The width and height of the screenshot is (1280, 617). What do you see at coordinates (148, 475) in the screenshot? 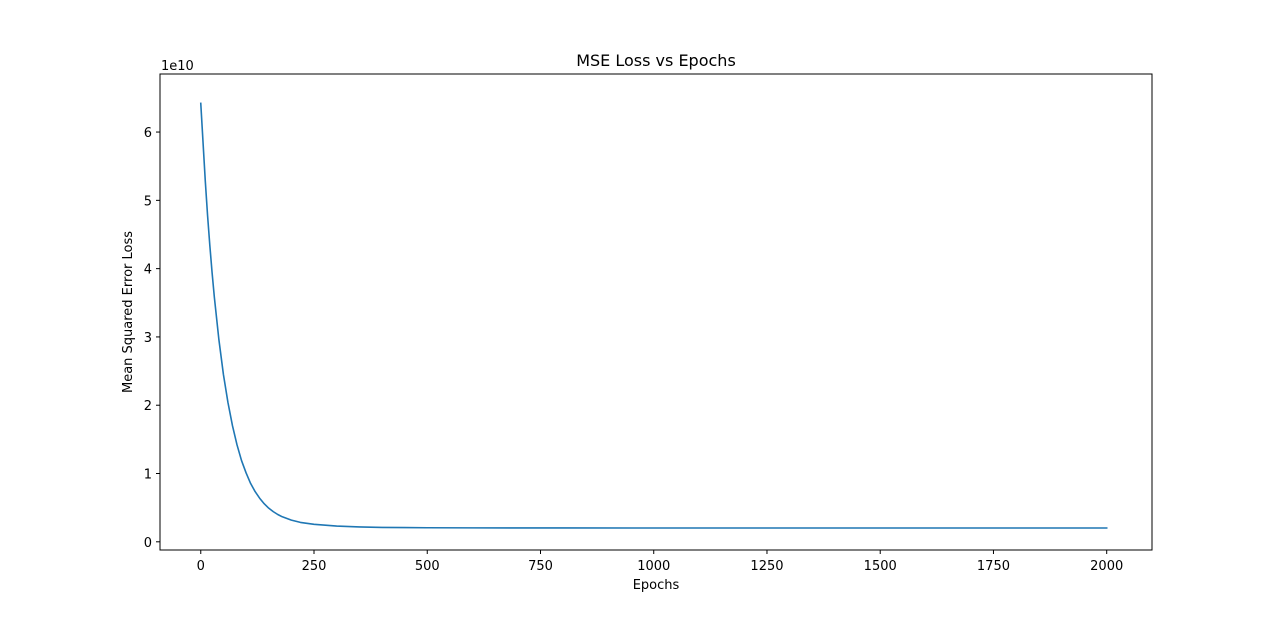
I see `y-tick-label: 1` at bounding box center [148, 475].